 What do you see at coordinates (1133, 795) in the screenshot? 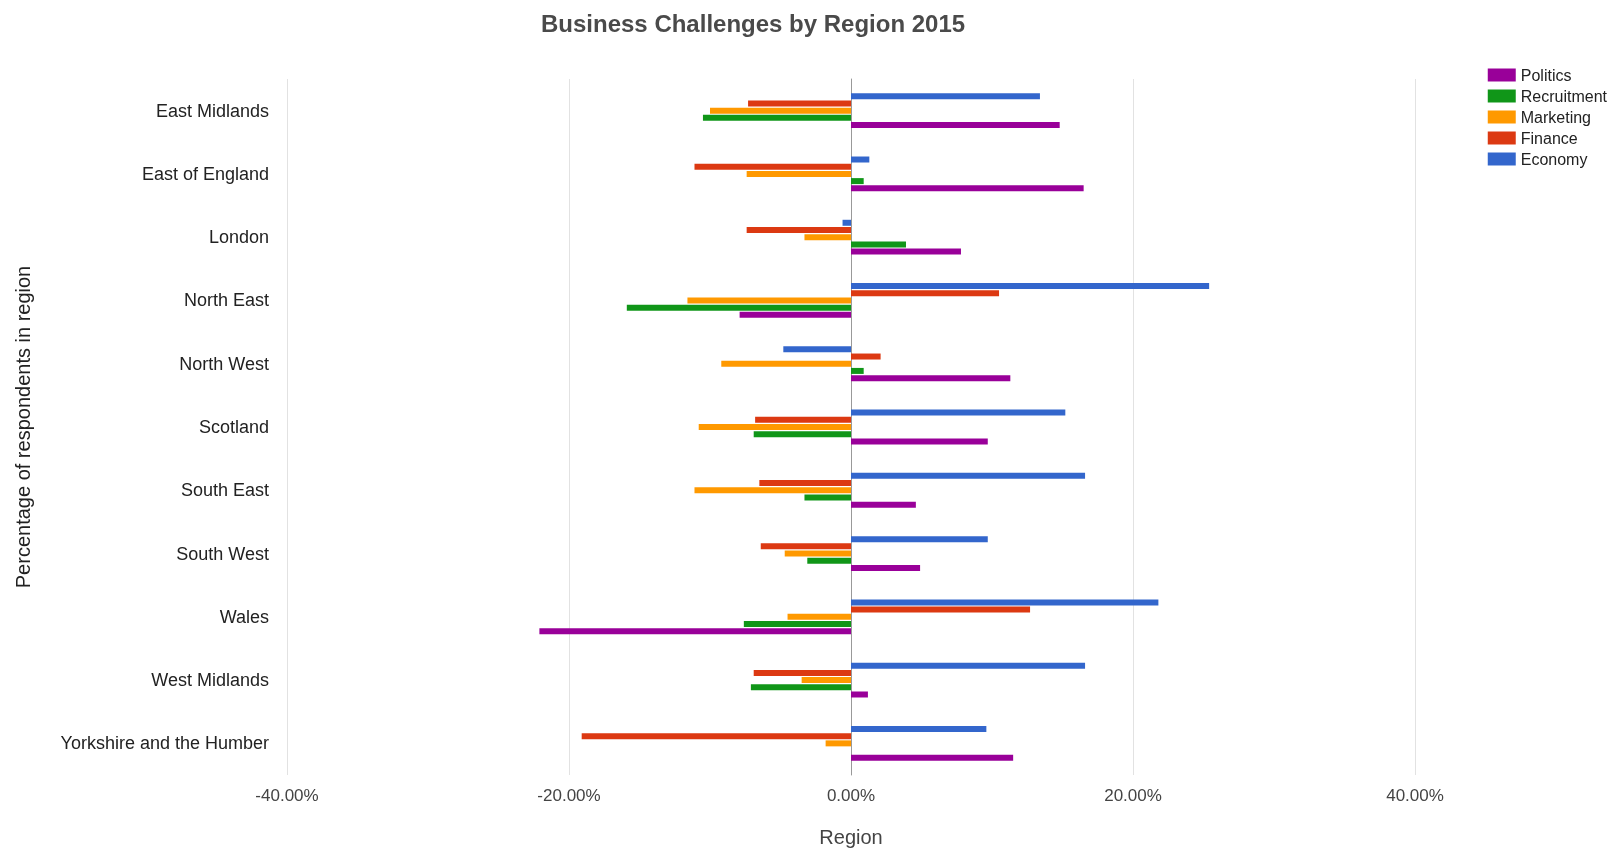
I see `x-tick-label: 20.00%` at bounding box center [1133, 795].